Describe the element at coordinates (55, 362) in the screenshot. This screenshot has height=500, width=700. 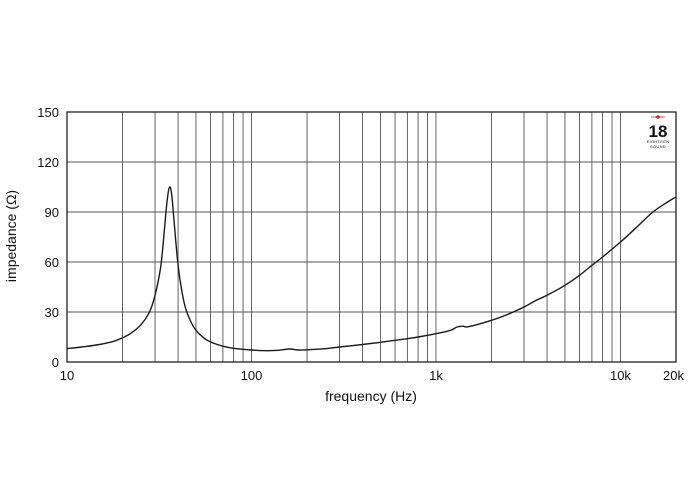
I see `y-tick-label: 0` at that location.